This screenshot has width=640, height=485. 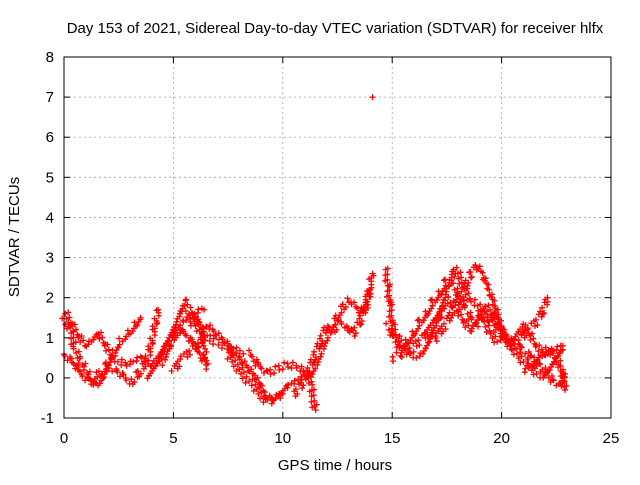 What do you see at coordinates (64, 438) in the screenshot?
I see `x-tick-label: 0` at bounding box center [64, 438].